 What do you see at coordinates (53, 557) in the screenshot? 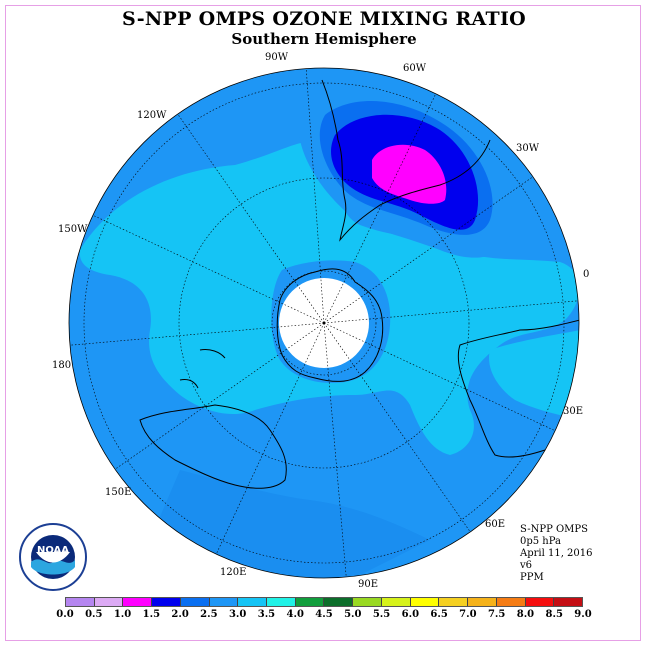
I see `noaa-logo: NOAA` at bounding box center [53, 557].